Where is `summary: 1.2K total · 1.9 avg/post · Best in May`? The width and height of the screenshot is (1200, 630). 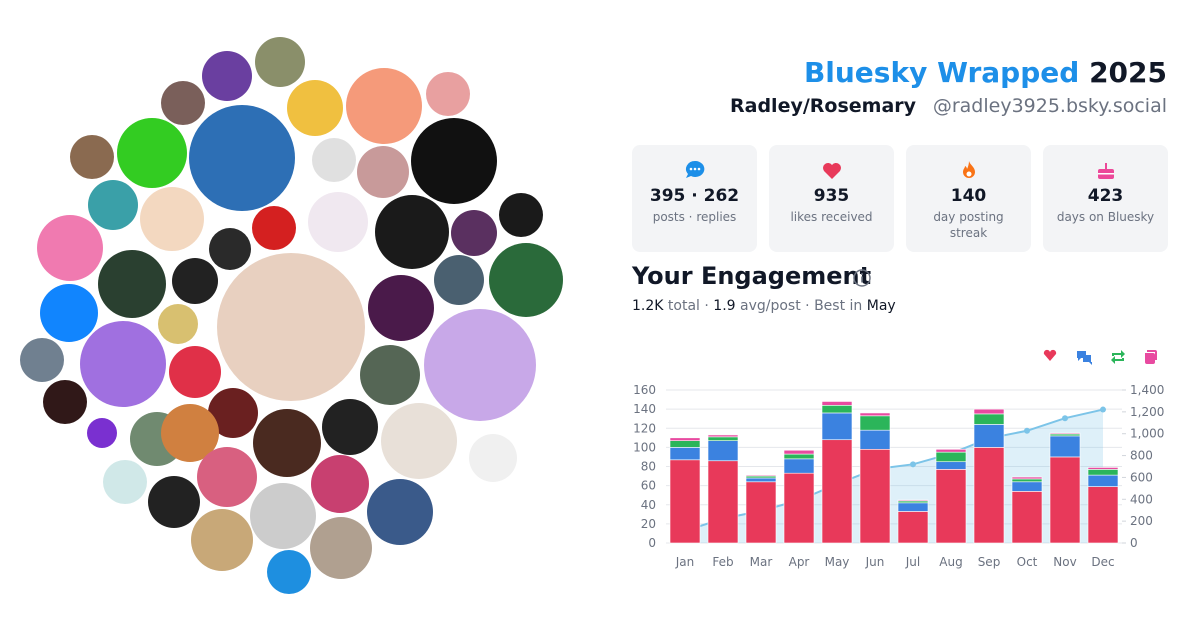 summary: 1.2K total · 1.9 avg/post · Best in May is located at coordinates (764, 306).